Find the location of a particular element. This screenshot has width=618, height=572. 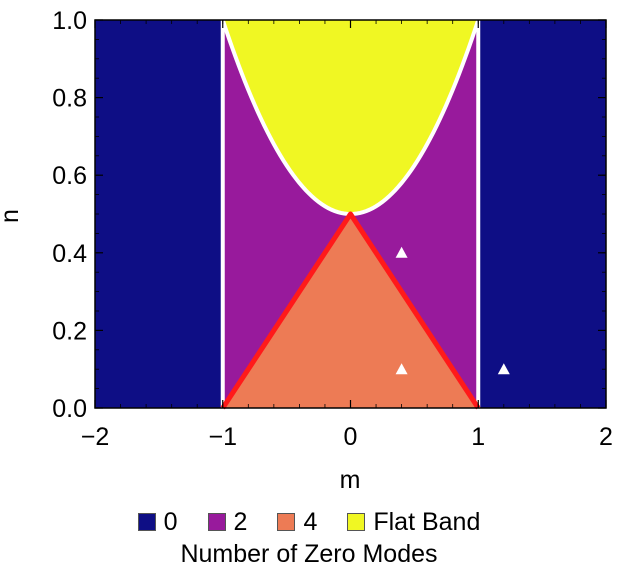

legend-item-0: 0 is located at coordinates (157, 522).